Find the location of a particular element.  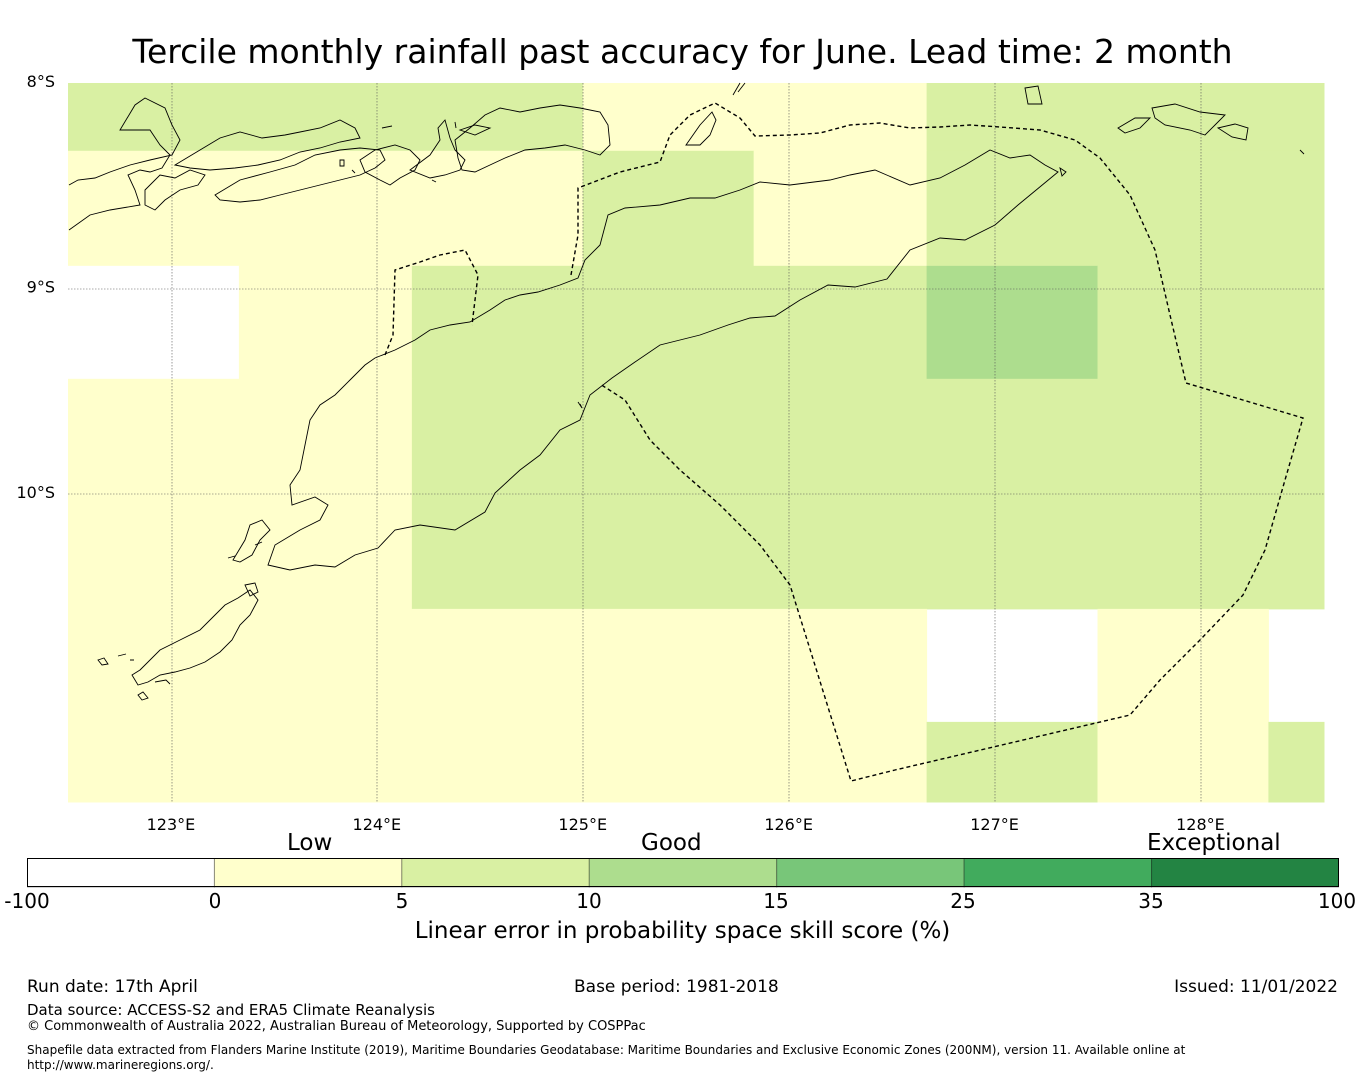

colorbar is located at coordinates (683, 873).